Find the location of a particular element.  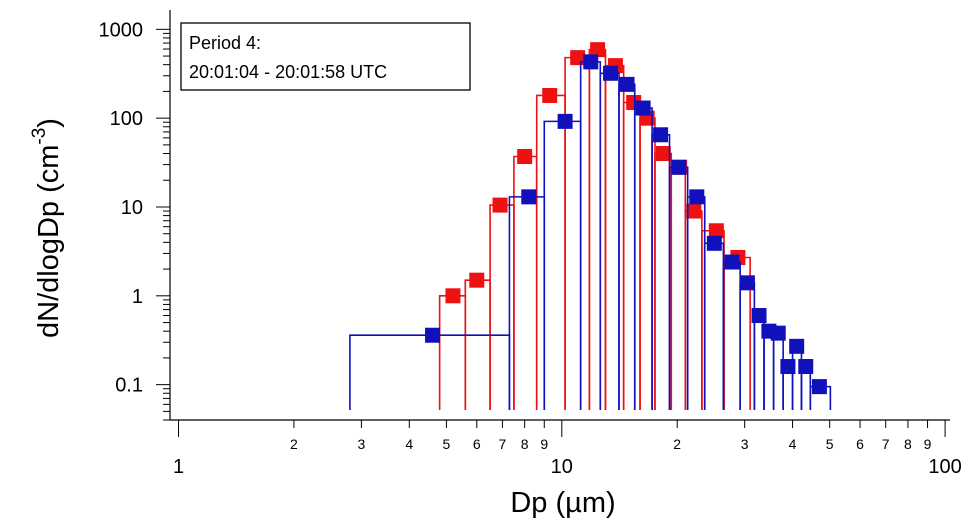

y-tick-label: 0.1 is located at coordinates (129, 386).